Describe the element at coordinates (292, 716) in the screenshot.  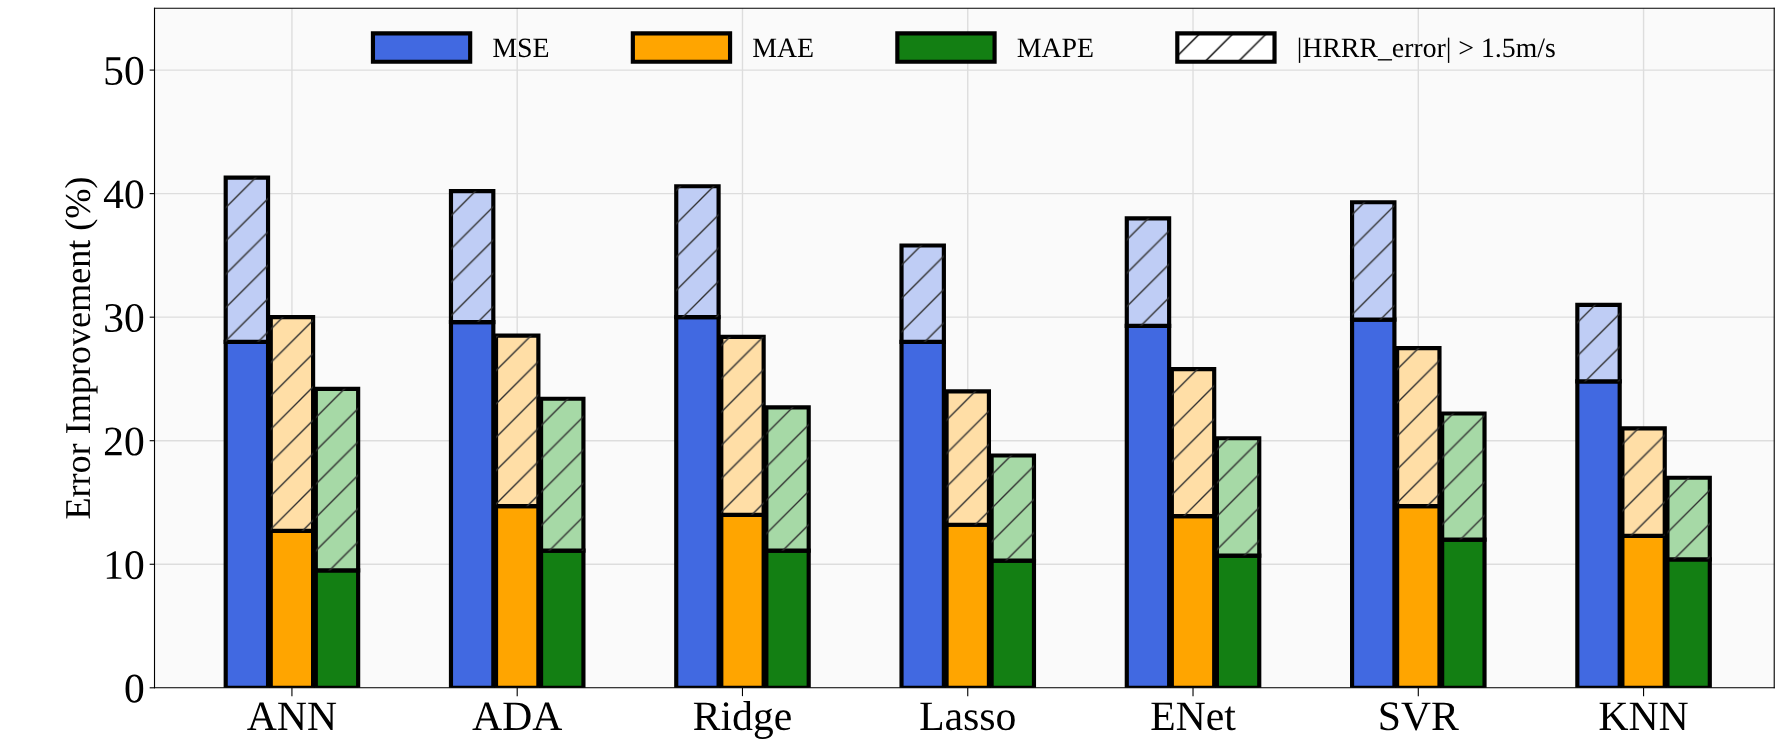
I see `x-tick-label: ANN` at that location.